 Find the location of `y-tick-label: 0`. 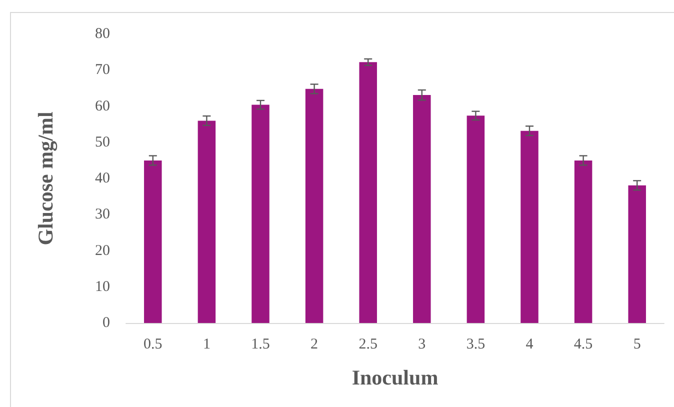

y-tick-label: 0 is located at coordinates (106, 323).